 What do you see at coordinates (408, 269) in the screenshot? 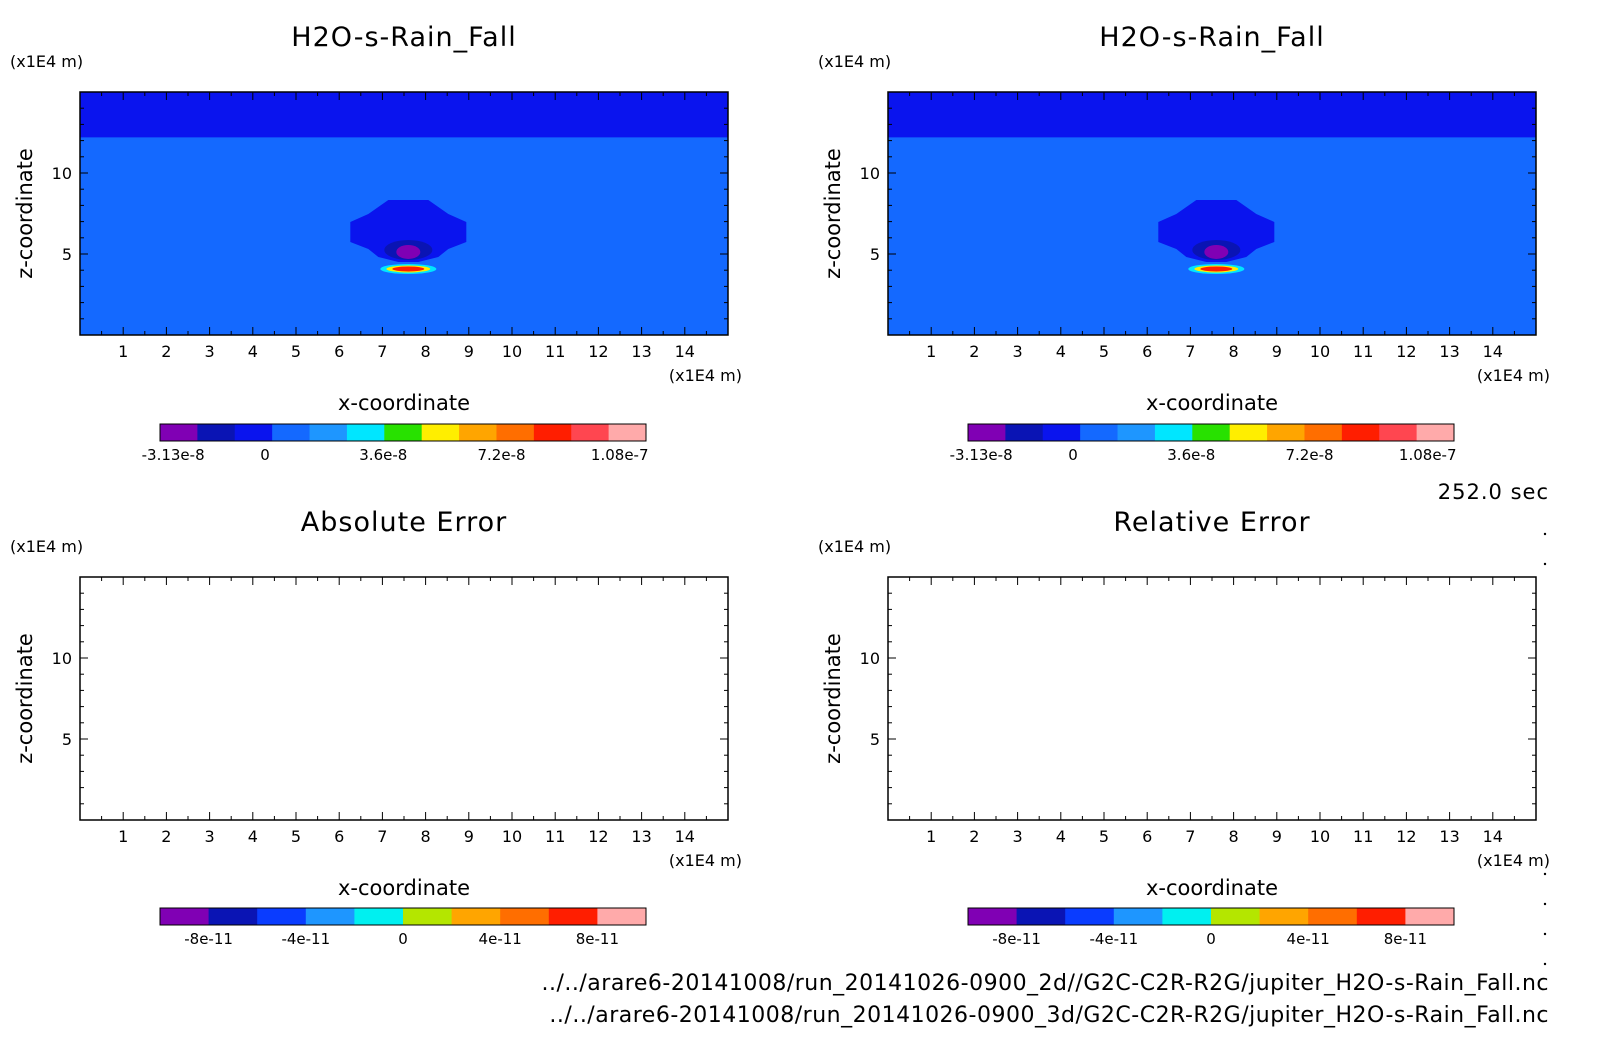
I see `rain-band-inner` at bounding box center [408, 269].